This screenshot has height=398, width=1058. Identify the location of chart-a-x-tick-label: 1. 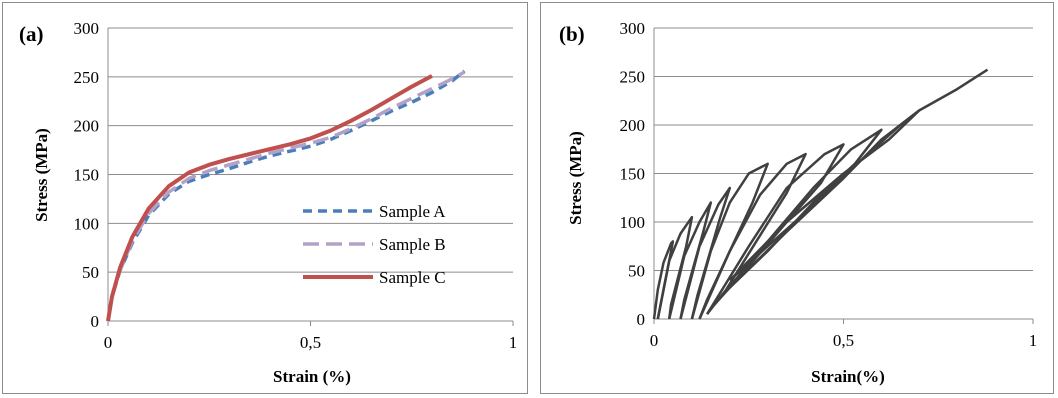
(513, 342).